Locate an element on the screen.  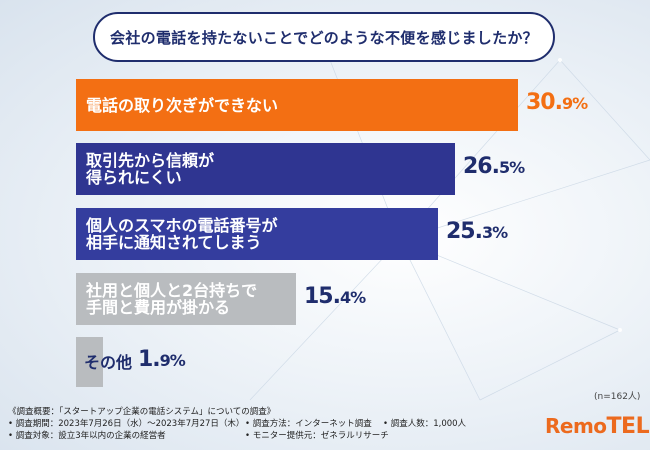
value-label-4: 15. 4% is located at coordinates (335, 296).